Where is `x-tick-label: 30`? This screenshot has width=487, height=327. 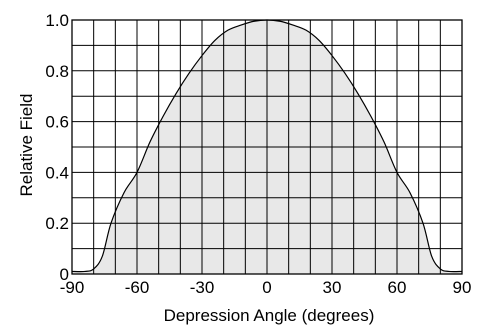 x-tick-label: 30 is located at coordinates (332, 287).